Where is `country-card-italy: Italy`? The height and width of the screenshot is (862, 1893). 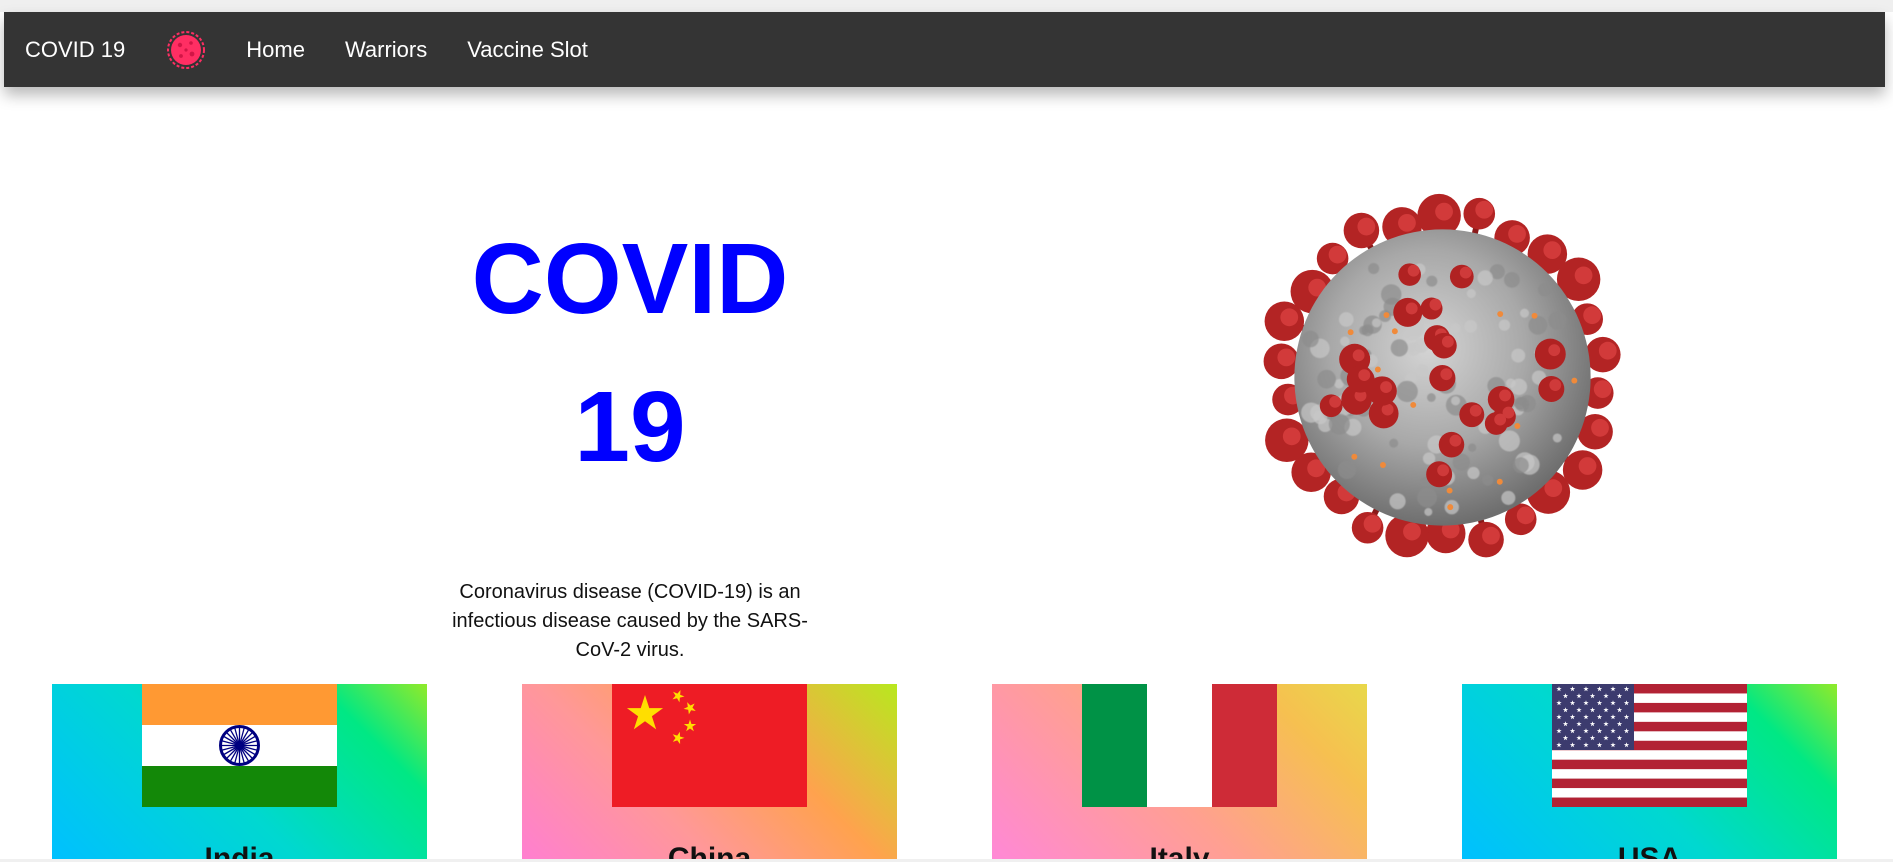 country-card-italy: Italy is located at coordinates (1179, 771).